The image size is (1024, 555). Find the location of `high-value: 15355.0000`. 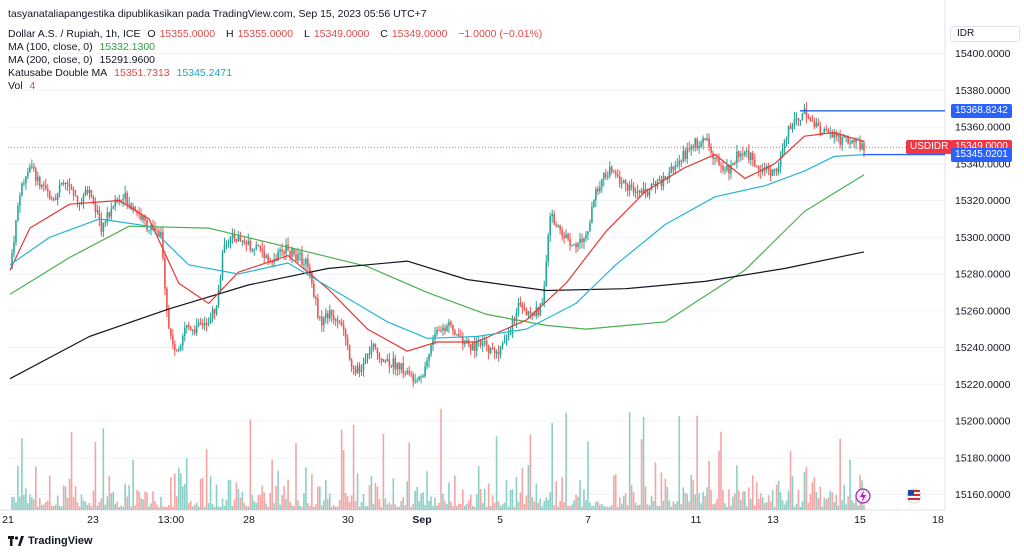

high-value: 15355.0000 is located at coordinates (265, 34).